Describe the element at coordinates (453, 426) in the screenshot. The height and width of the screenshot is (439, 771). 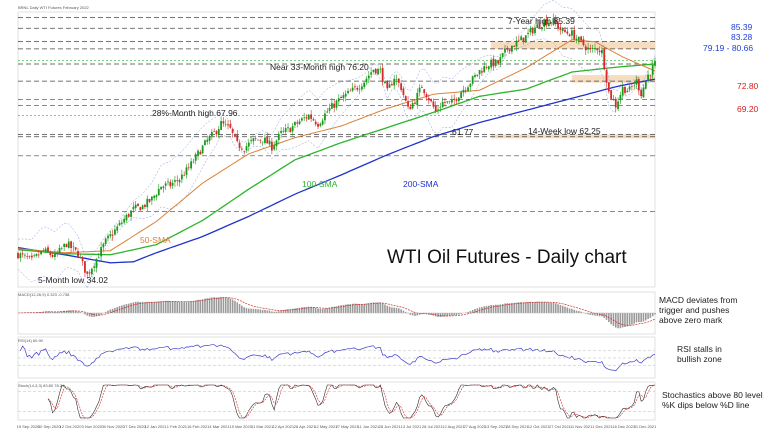
I see `x-tick-label-20: 12 Aug 2021` at that location.